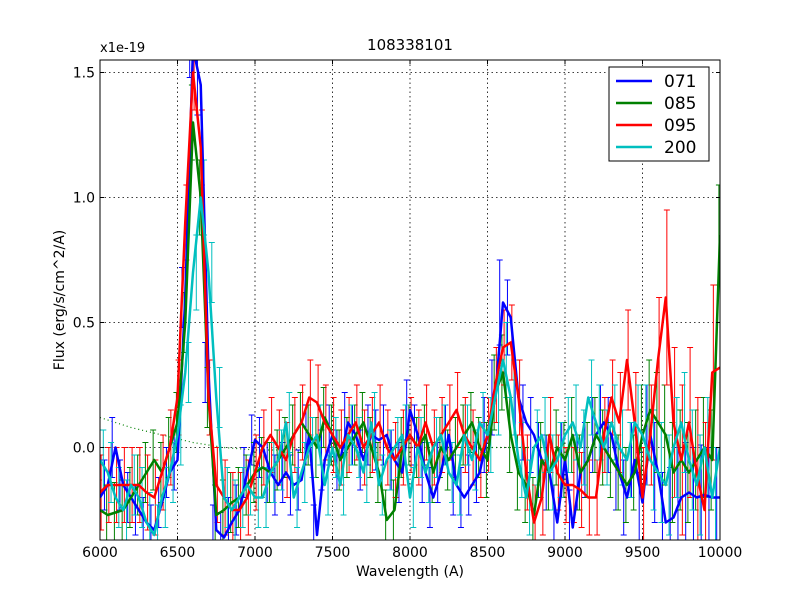  Describe the element at coordinates (410, 572) in the screenshot. I see `x-axis-label: Wavelength (A)` at that location.